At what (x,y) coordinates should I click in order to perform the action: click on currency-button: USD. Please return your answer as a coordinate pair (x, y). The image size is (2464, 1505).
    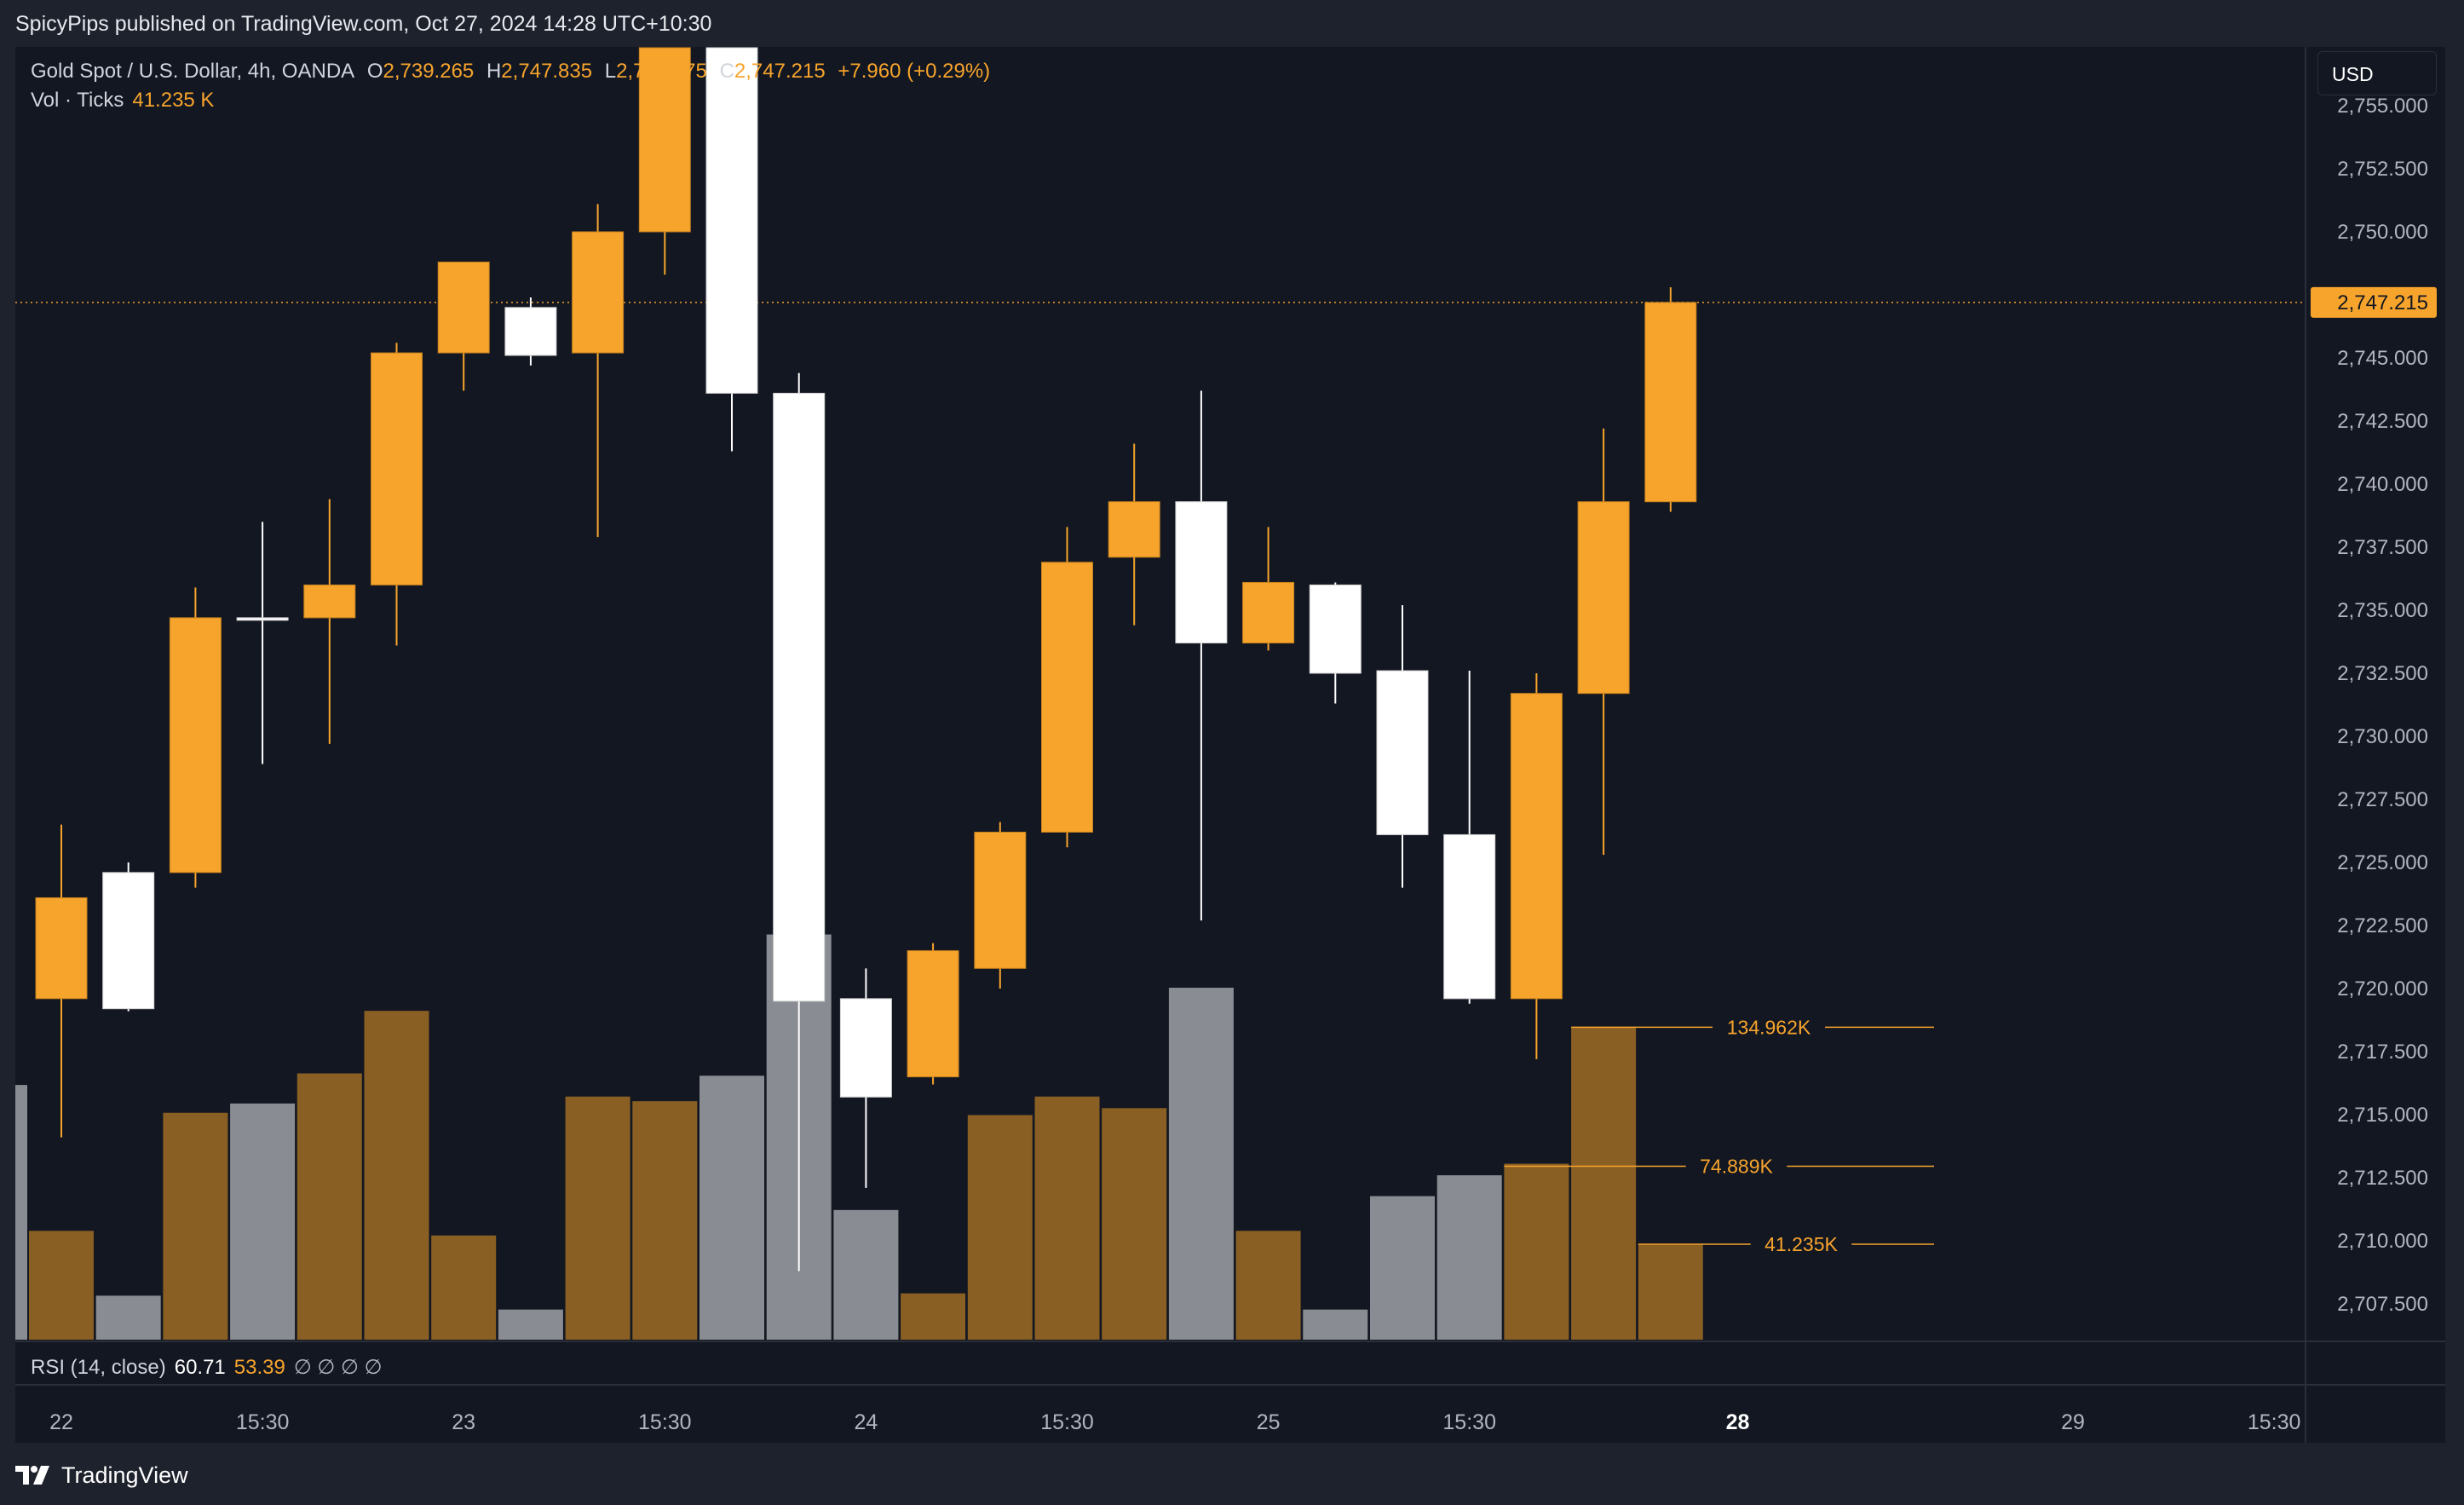
    Looking at the image, I should click on (2377, 73).